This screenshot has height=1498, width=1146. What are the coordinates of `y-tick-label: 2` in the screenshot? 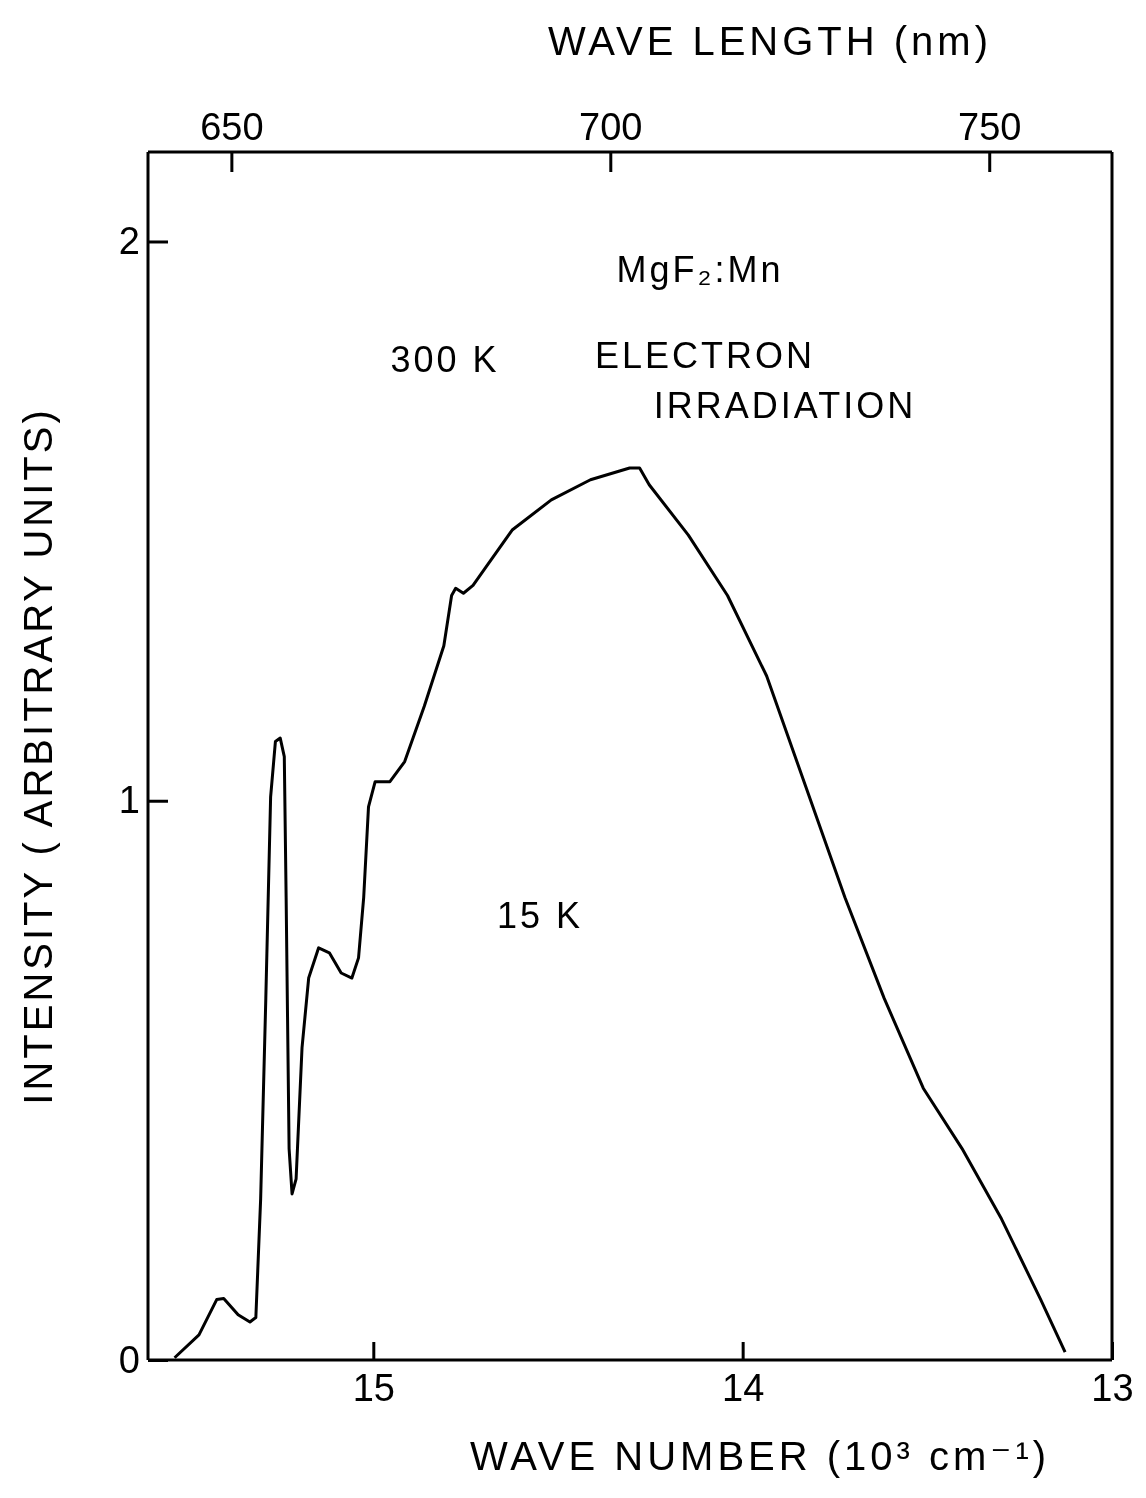 It's located at (129, 241).